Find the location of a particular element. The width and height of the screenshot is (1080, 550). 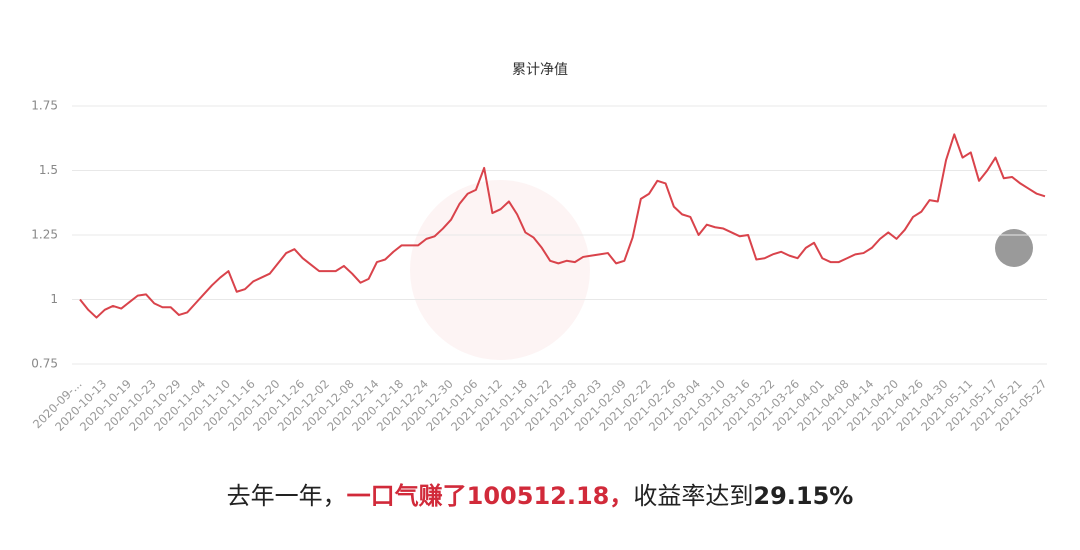

caption-highlight: 一口气赚了100512.18， is located at coordinates (490, 496).